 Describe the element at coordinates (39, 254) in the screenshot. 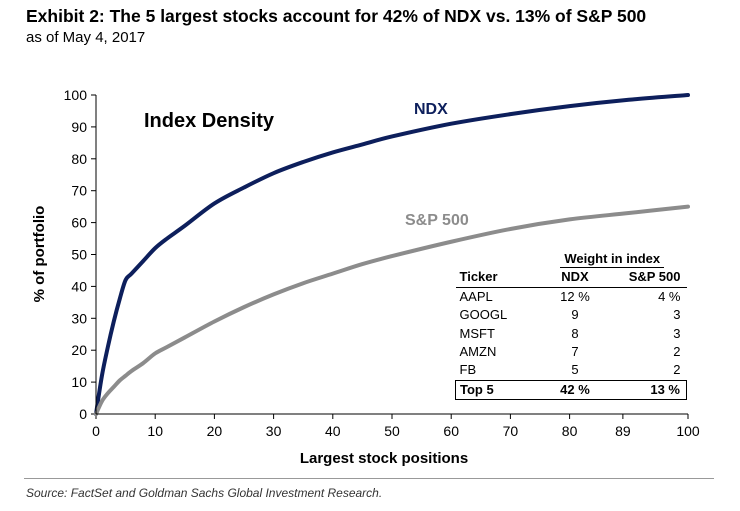

I see `y-axis-title: % of portfolio` at that location.